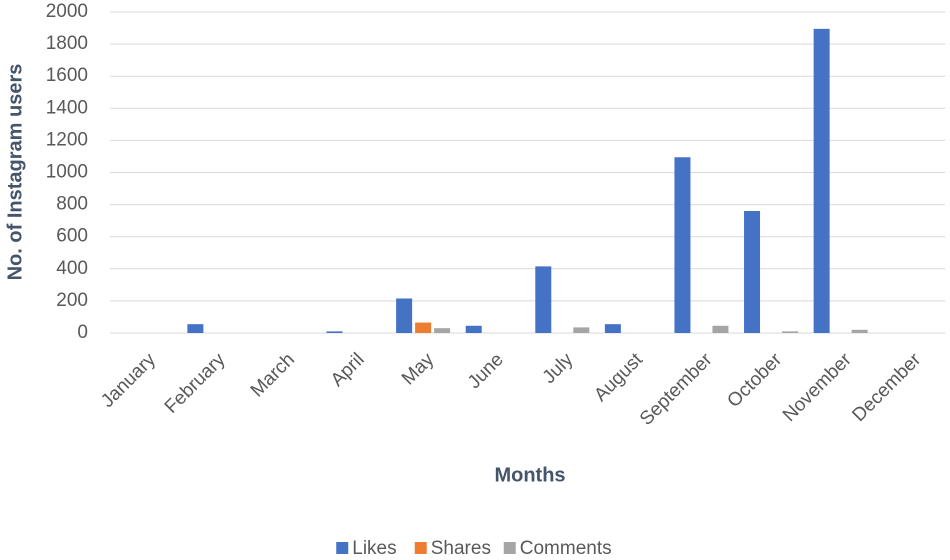 This screenshot has width=950, height=560. Describe the element at coordinates (273, 375) in the screenshot. I see `x-tick-label: March` at that location.